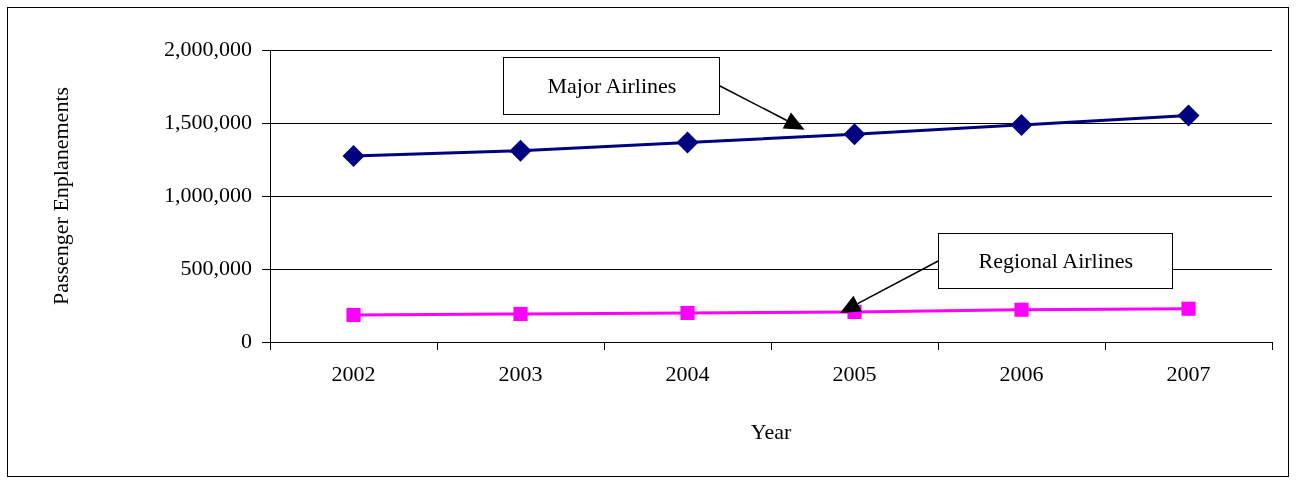 This screenshot has width=1297, height=480. I want to click on x-tick-label: 2007, so click(1188, 373).